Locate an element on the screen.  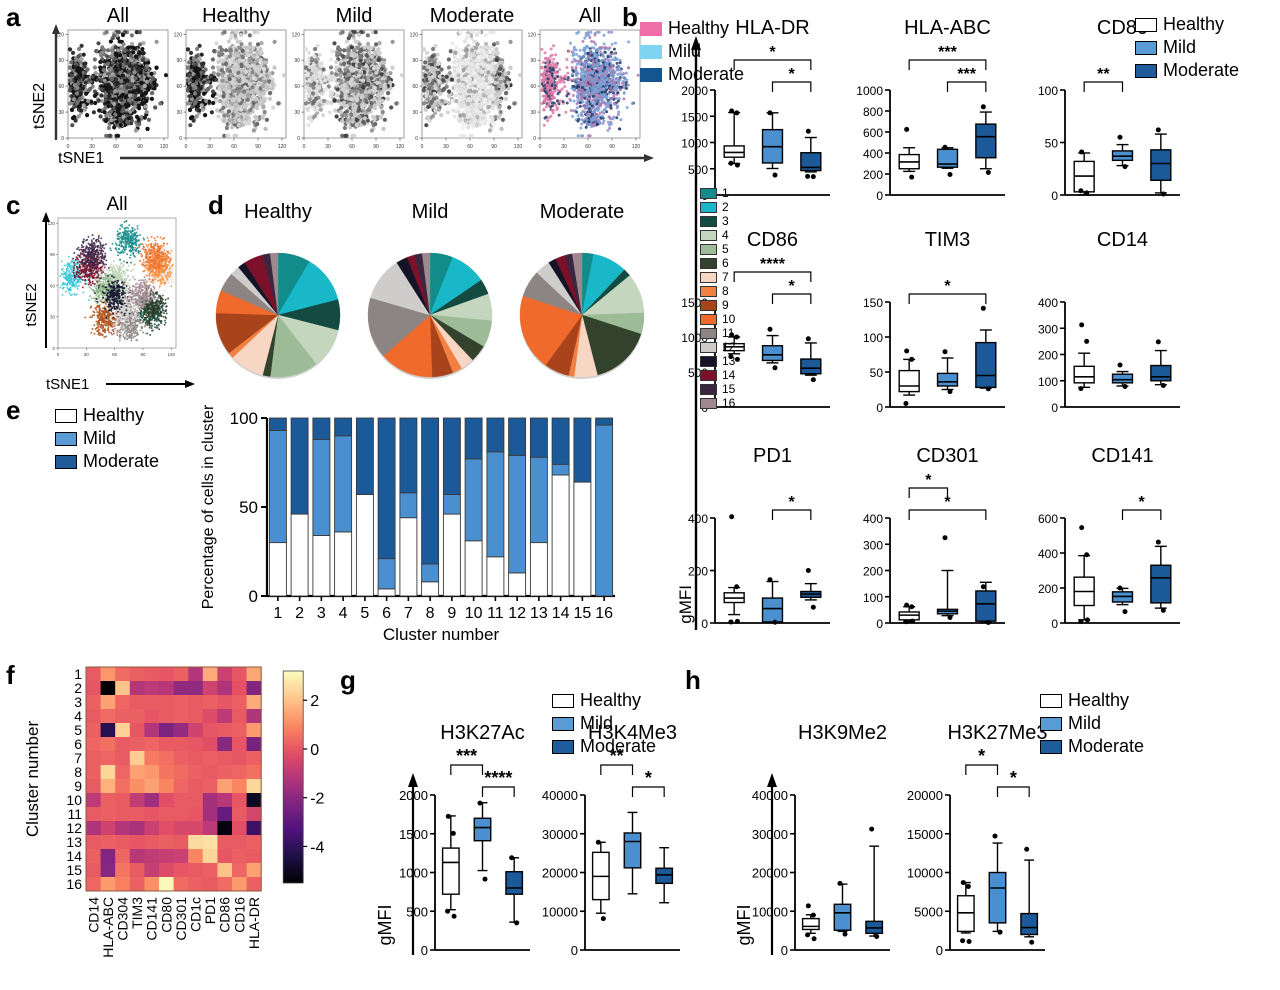
cluster-legend-label: 16 is located at coordinates (729, 403).